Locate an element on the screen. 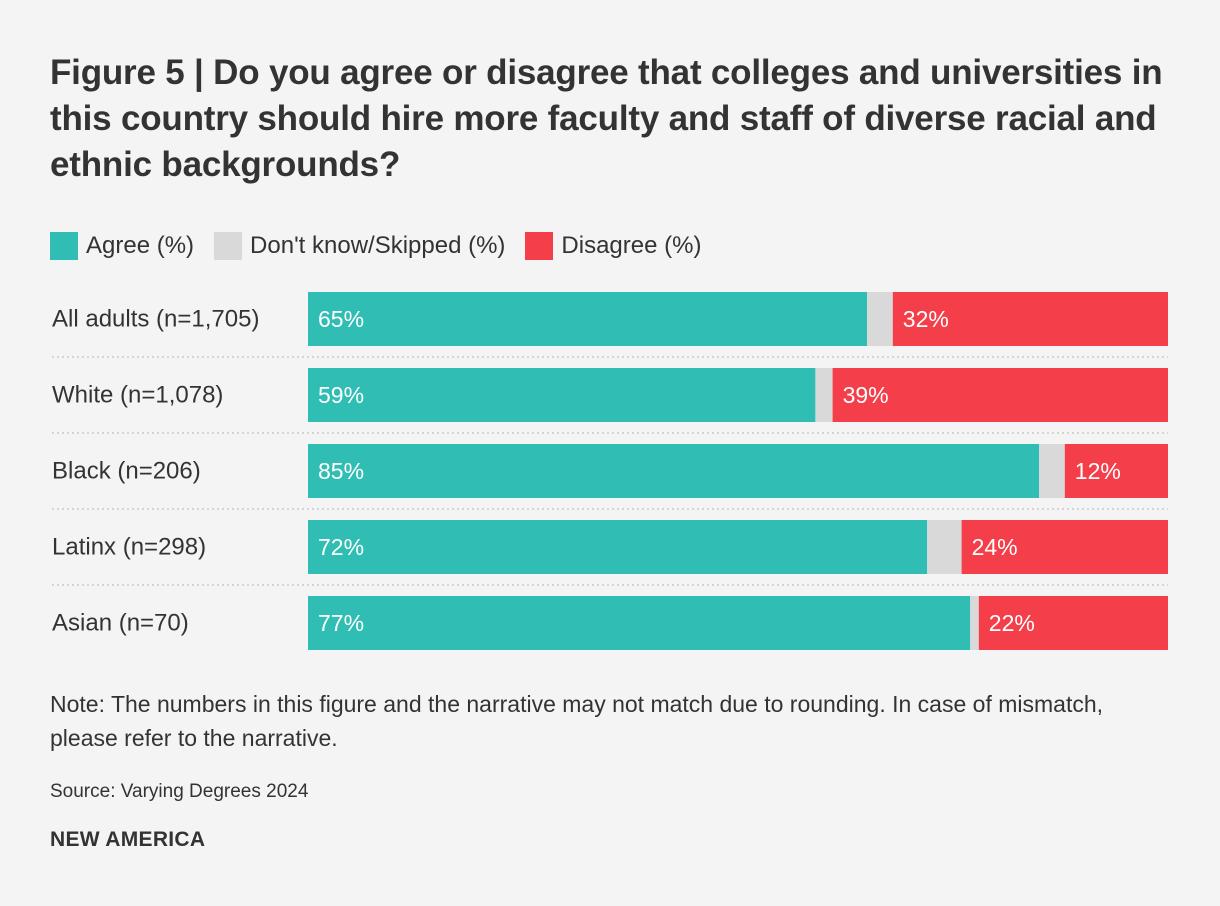 The width and height of the screenshot is (1220, 906). bar-white-don-t-know-skipped is located at coordinates (824, 395).